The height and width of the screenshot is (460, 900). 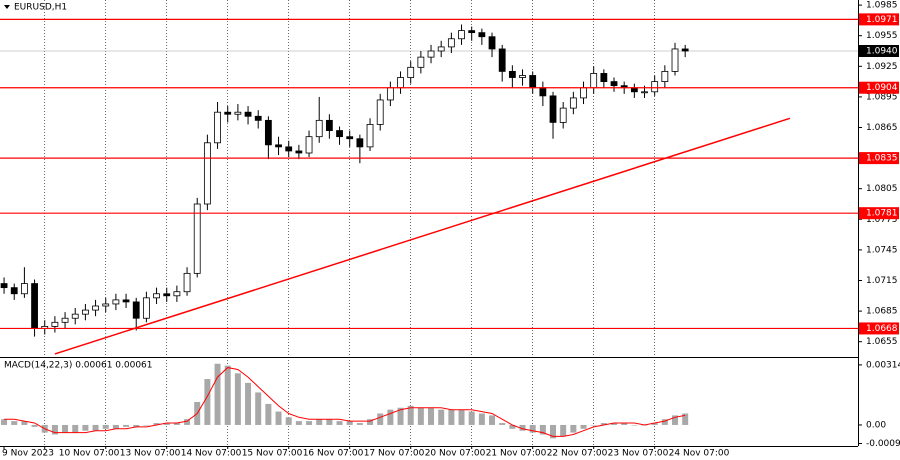 I want to click on level-label: 1.0781, so click(x=882, y=214).